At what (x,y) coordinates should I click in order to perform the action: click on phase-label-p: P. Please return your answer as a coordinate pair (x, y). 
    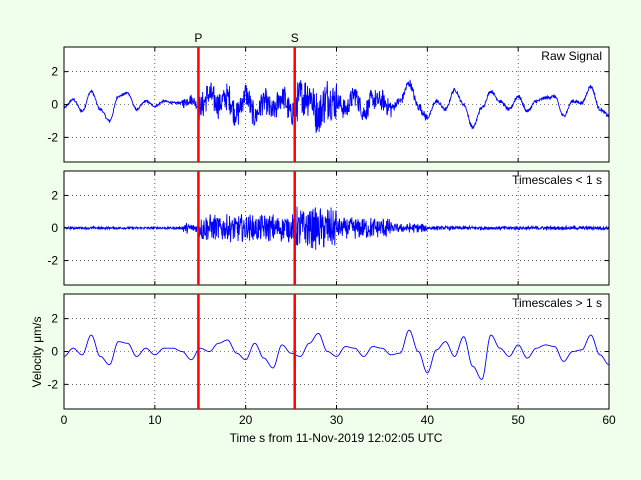
    Looking at the image, I should click on (198, 38).